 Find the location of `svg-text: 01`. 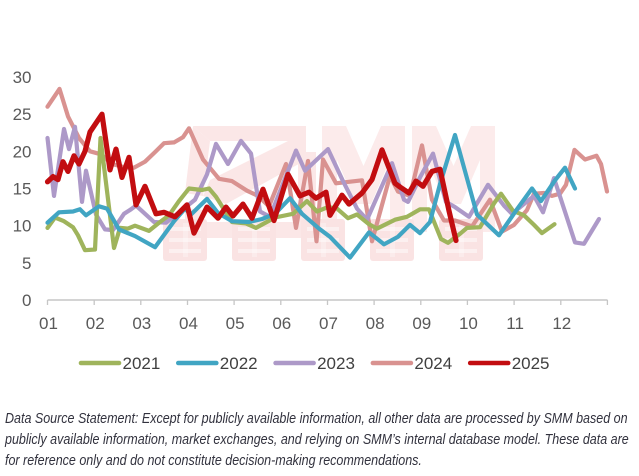

svg-text: 01 is located at coordinates (48, 323).